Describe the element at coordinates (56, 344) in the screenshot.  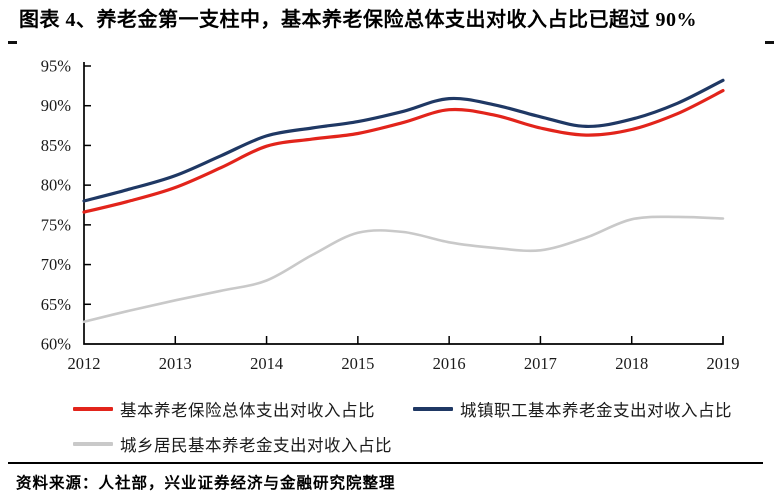
I see `y-tick-label: 60%` at that location.